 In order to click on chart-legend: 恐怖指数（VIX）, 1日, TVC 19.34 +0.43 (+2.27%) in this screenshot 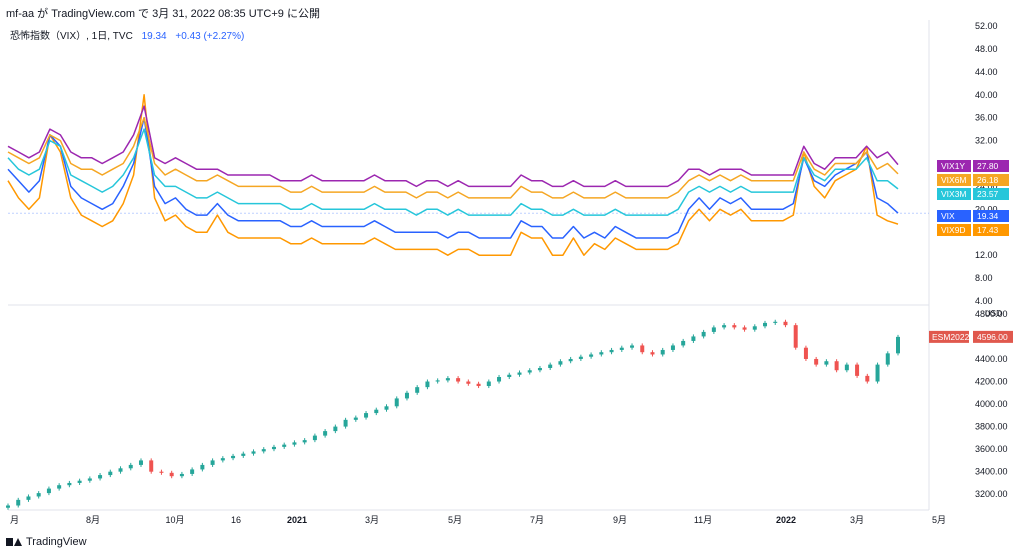, I will do `click(127, 34)`.